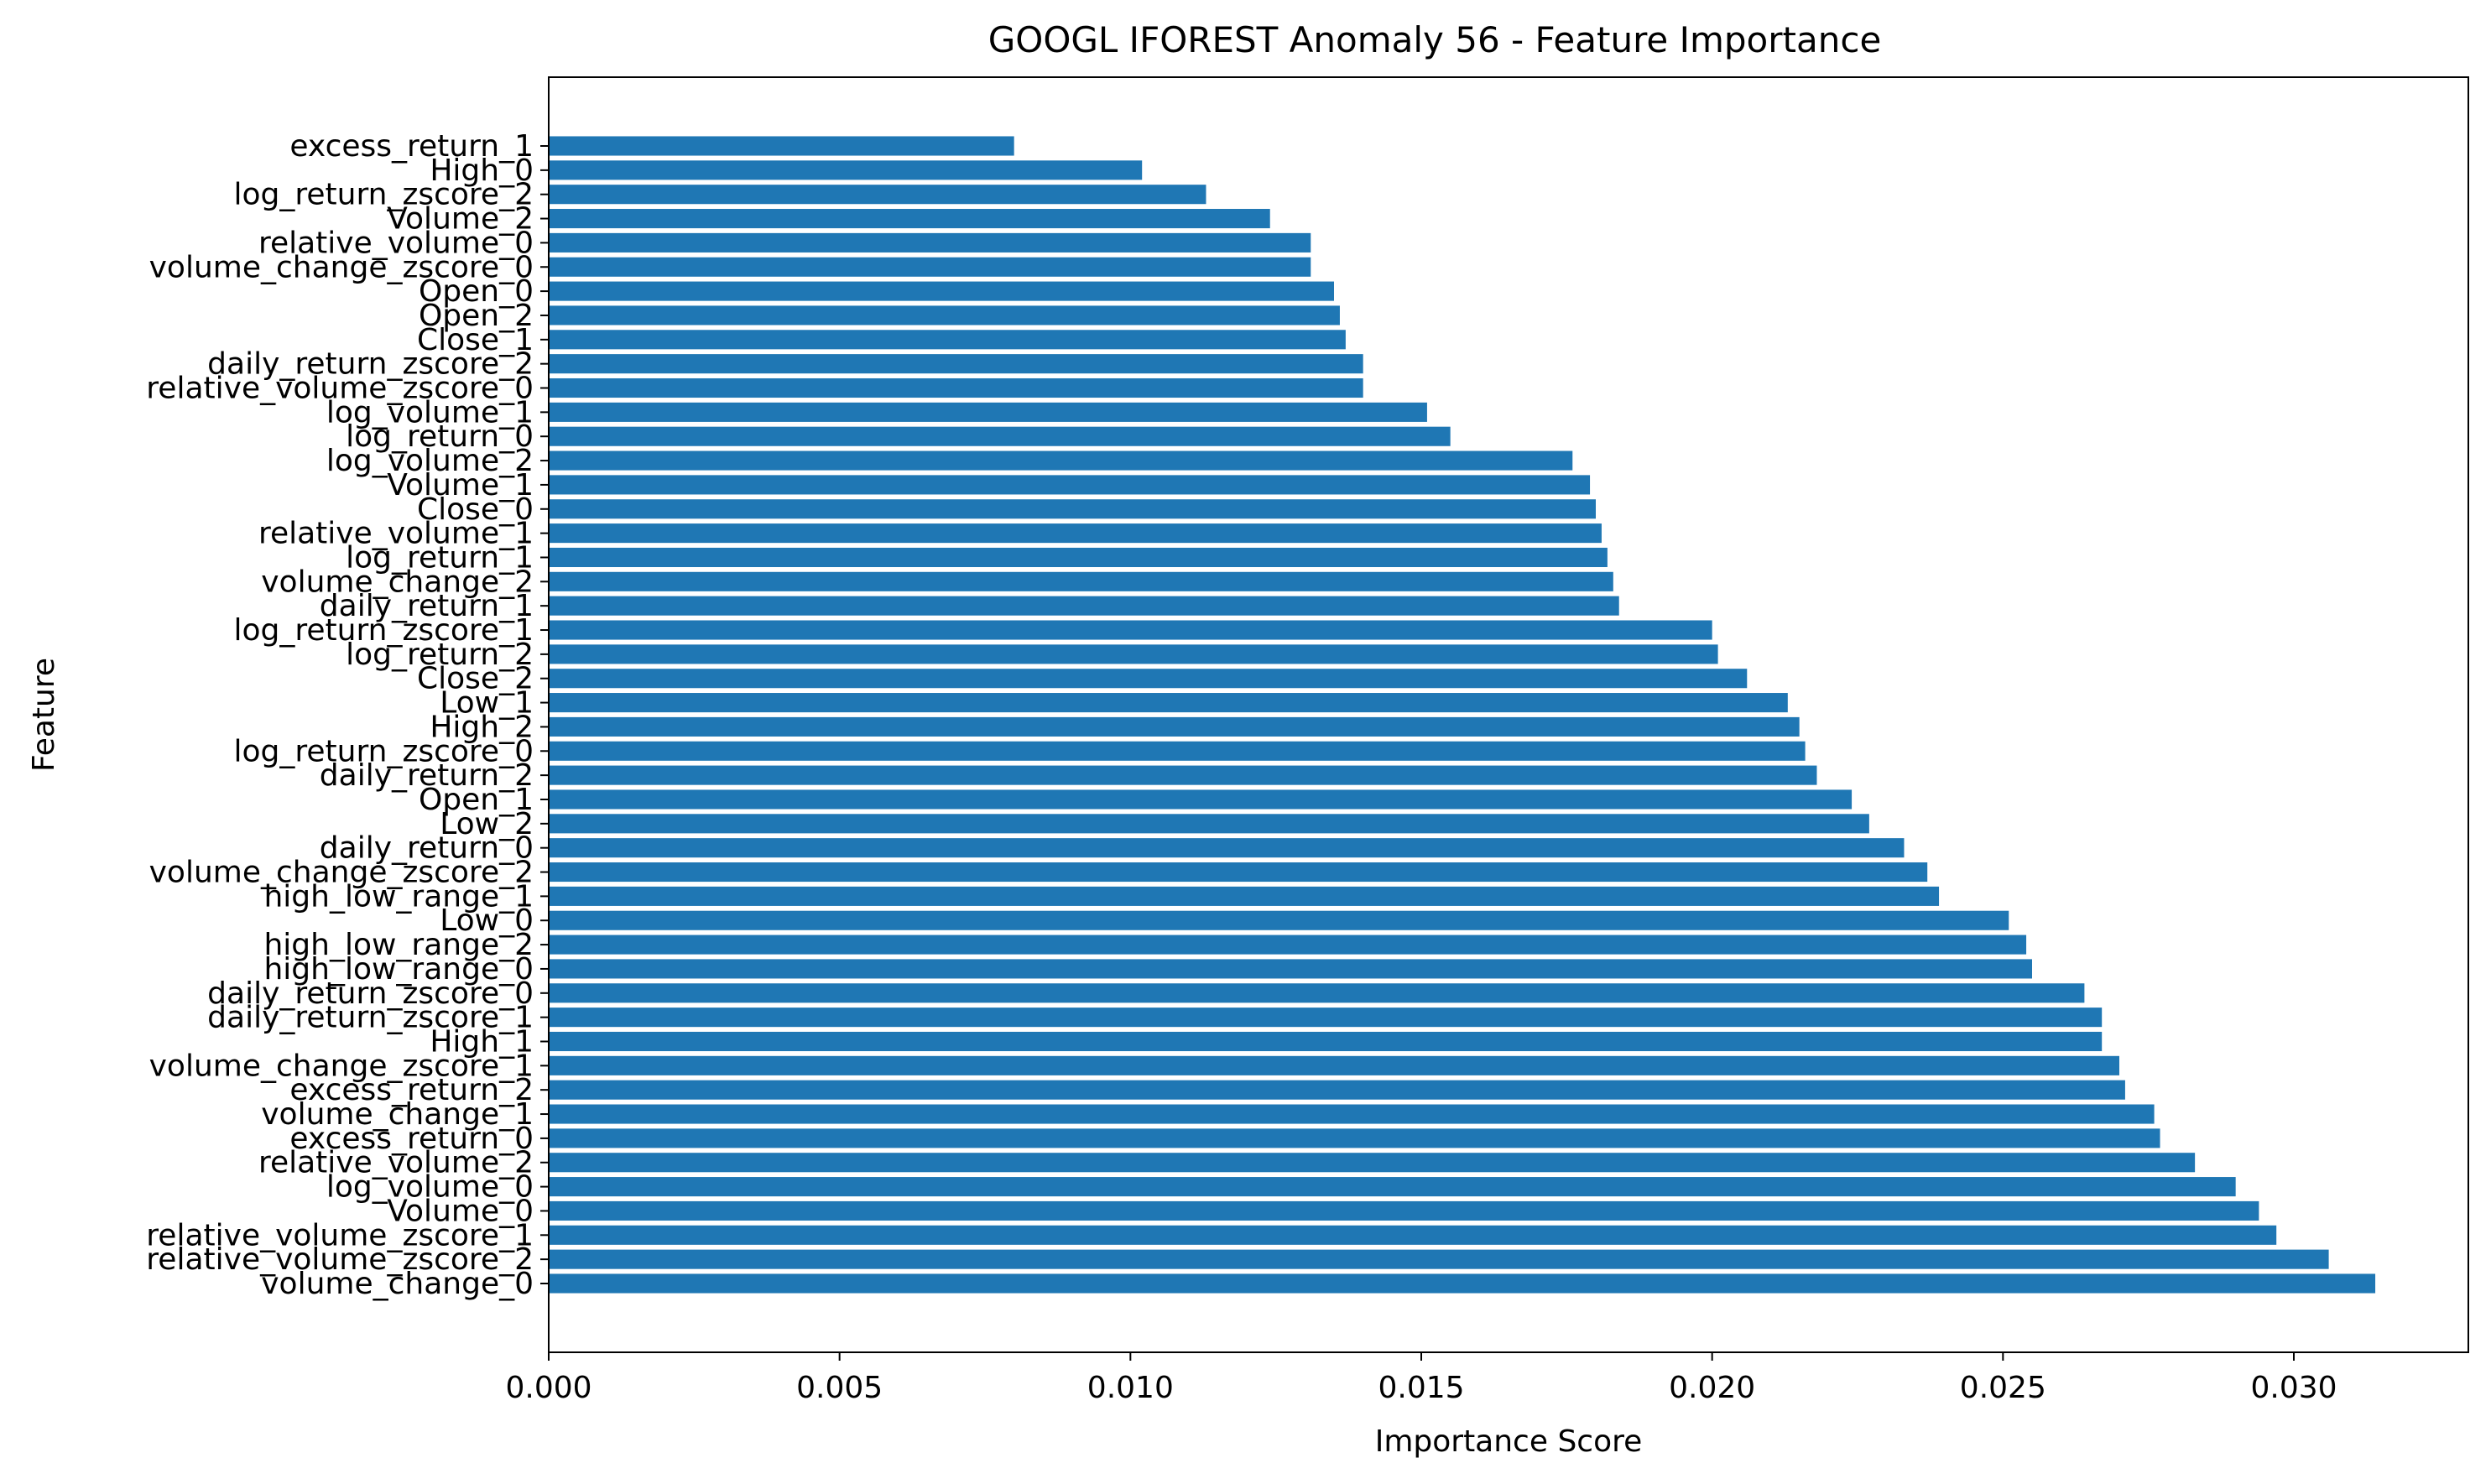  What do you see at coordinates (396, 1163) in the screenshot?
I see `y-tick-label: relative_volume_2` at bounding box center [396, 1163].